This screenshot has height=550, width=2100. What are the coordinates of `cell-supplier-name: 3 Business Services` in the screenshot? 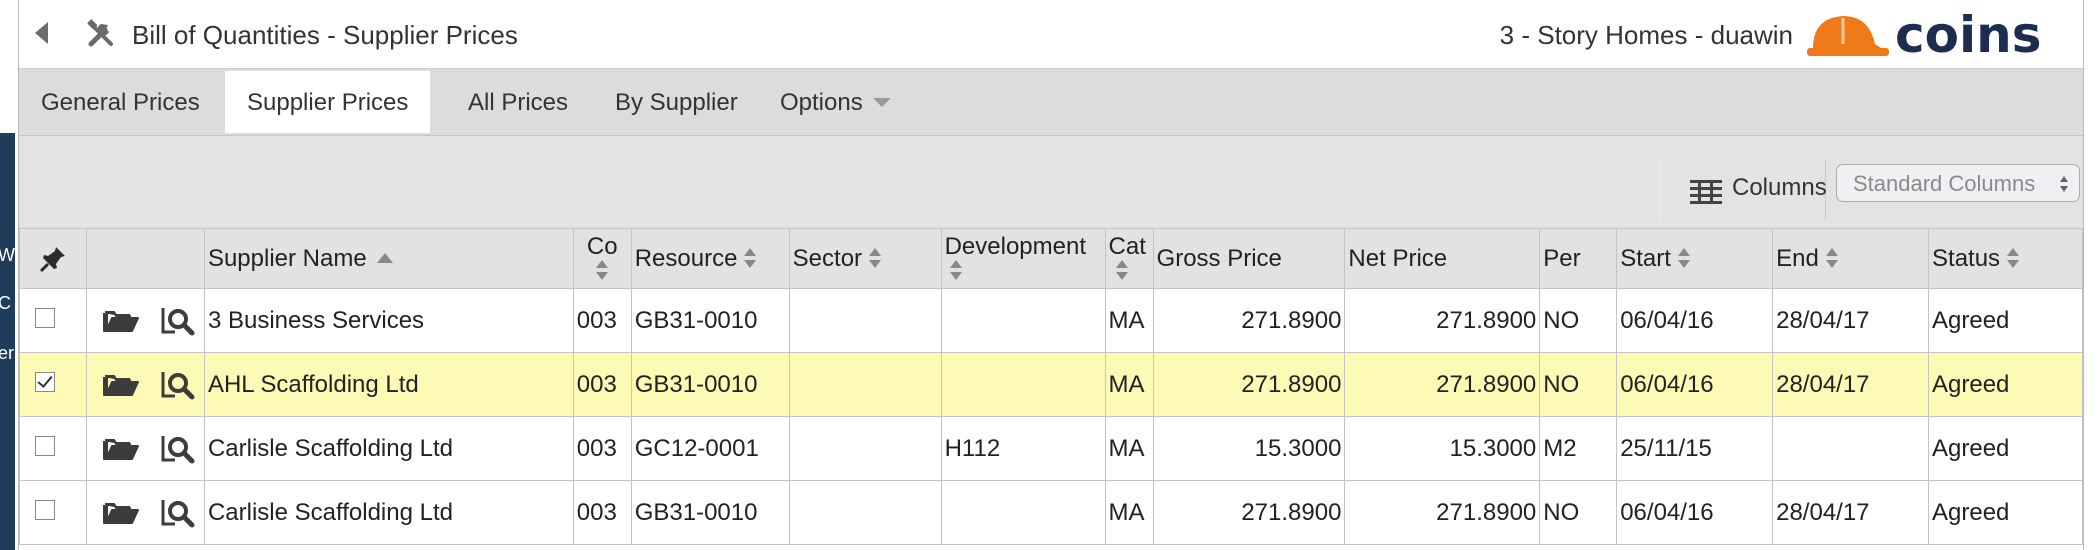 It's located at (388, 320).